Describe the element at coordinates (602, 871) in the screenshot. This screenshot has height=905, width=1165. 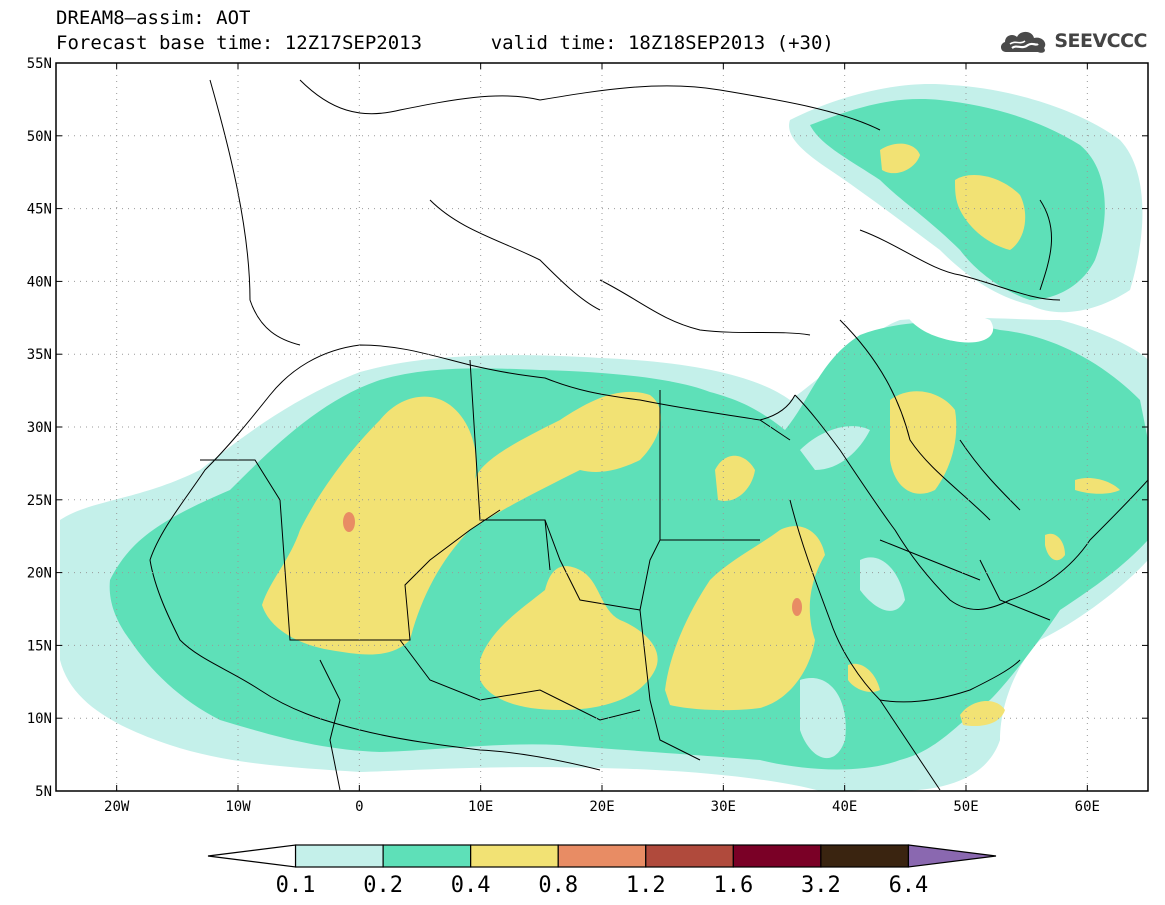
I see `colorbar: 0.1 0.2 0.4 0.8 1.2 1.6 3.2 6.4` at that location.